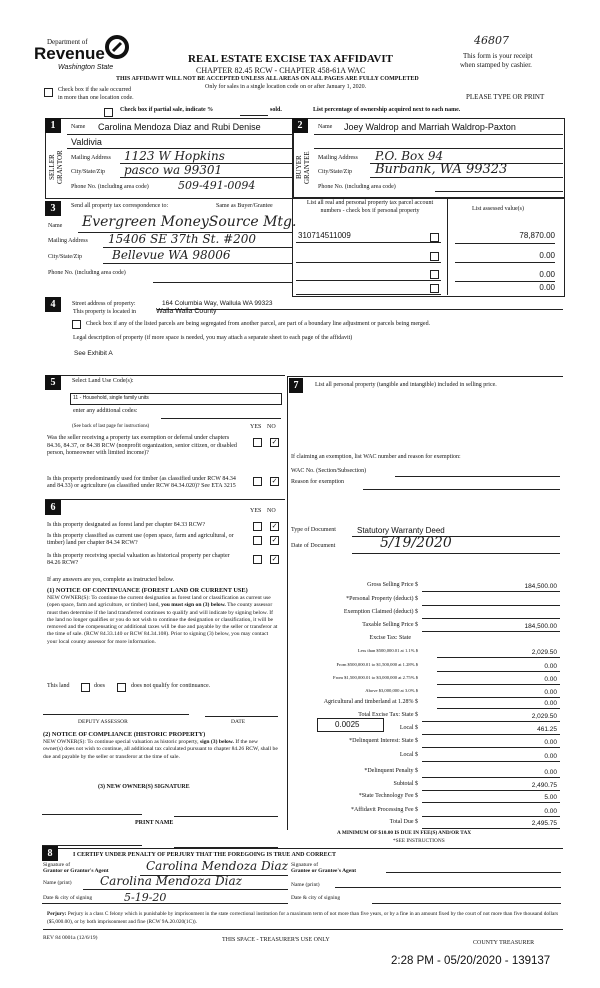  I want to click on buyer-name: Joey Waldrop and Marriah Waldrop-Paxton, so click(430, 127).